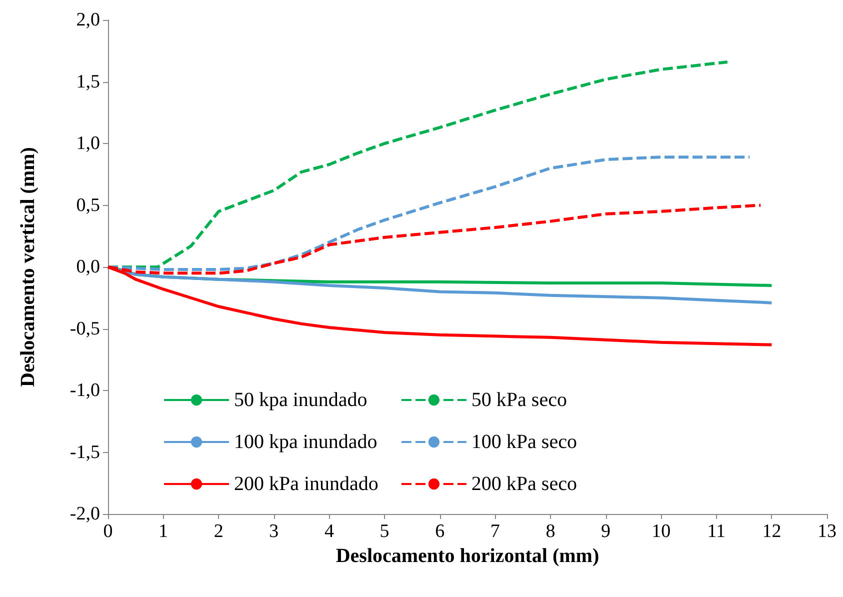 This screenshot has height=597, width=843. I want to click on legend-label: 100 kPa seco, so click(524, 442).